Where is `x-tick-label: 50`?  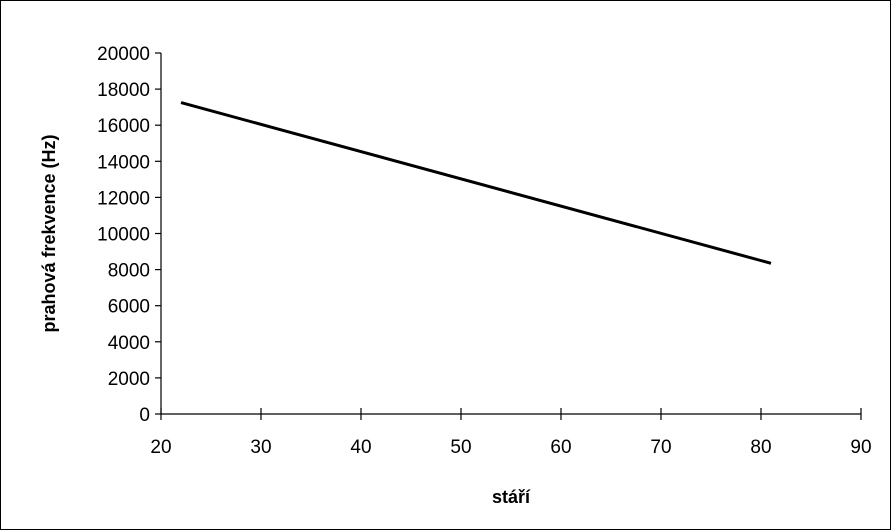 x-tick-label: 50 is located at coordinates (460, 447).